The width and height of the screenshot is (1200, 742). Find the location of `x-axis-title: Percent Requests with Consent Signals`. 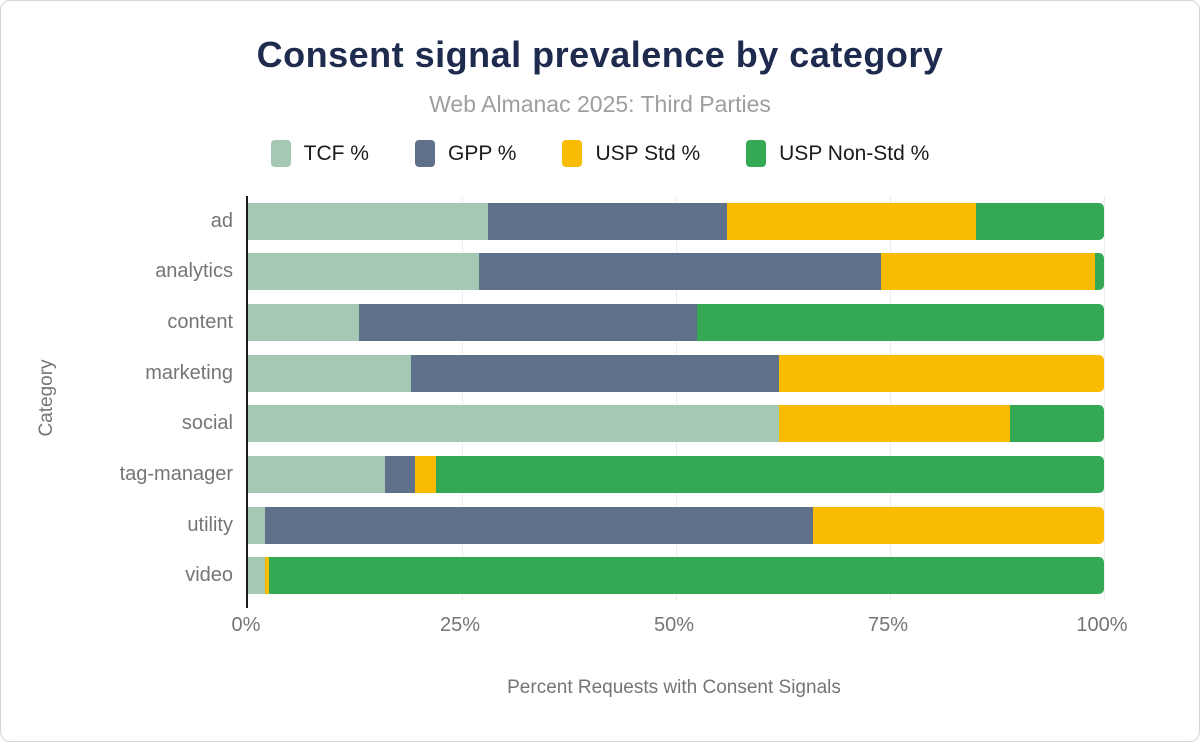

x-axis-title: Percent Requests with Consent Signals is located at coordinates (674, 687).